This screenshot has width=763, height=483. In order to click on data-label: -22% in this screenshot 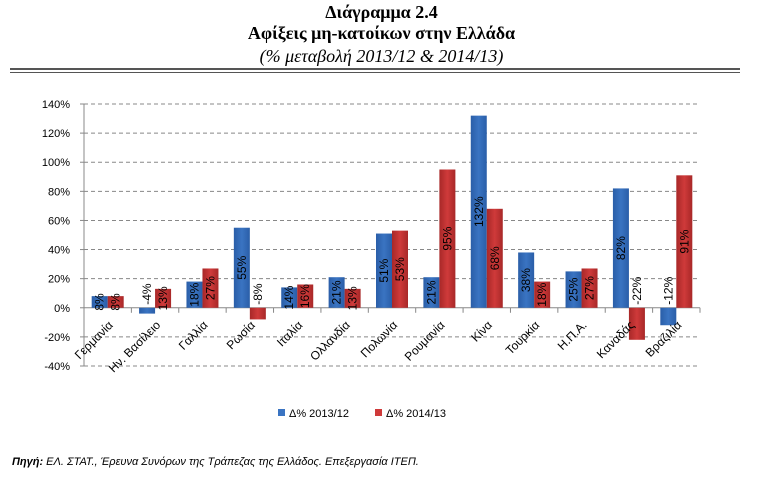, I will do `click(637, 290)`.